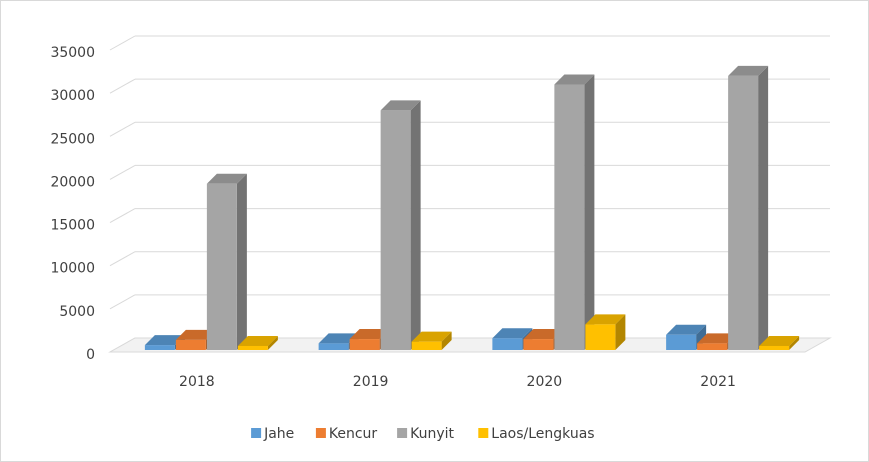 The image size is (869, 462). Describe the element at coordinates (278, 434) in the screenshot. I see `legend-label: Jahe` at that location.